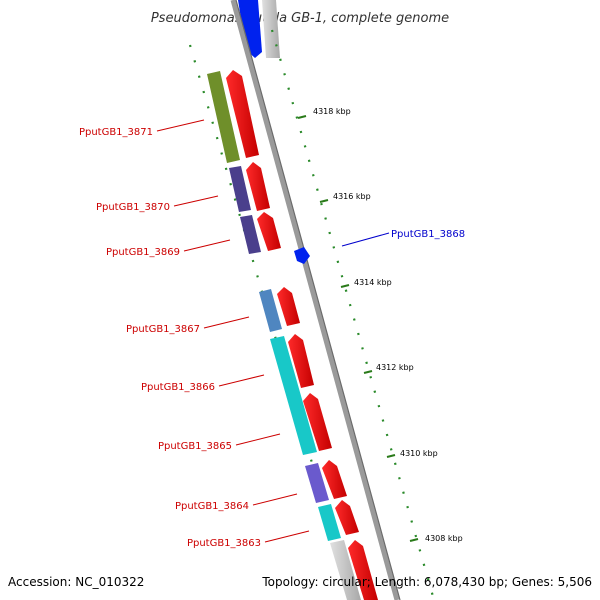 The width and height of the screenshot is (600, 600). I want to click on gene-label-3869: PputGB1_3869, so click(143, 252).